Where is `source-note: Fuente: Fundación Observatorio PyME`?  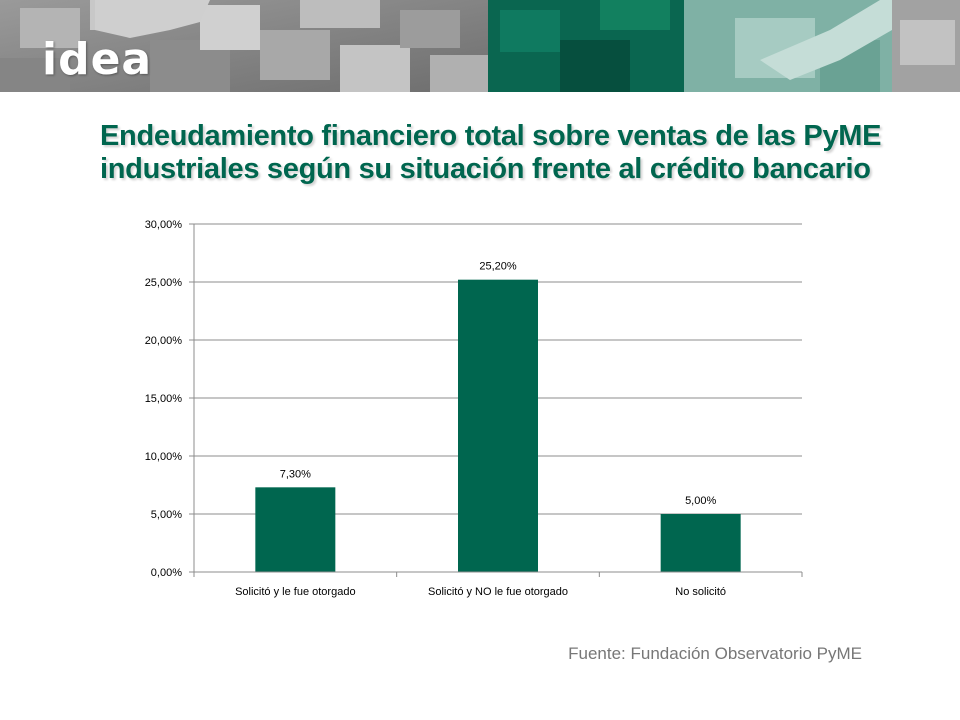 source-note: Fuente: Fundación Observatorio PyME is located at coordinates (715, 653).